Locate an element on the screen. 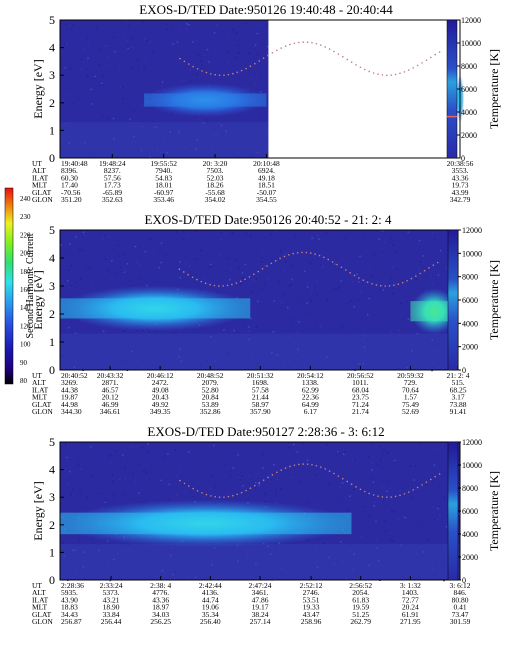 The image size is (505, 654). table-cell: 19.87 is located at coordinates (69, 397).